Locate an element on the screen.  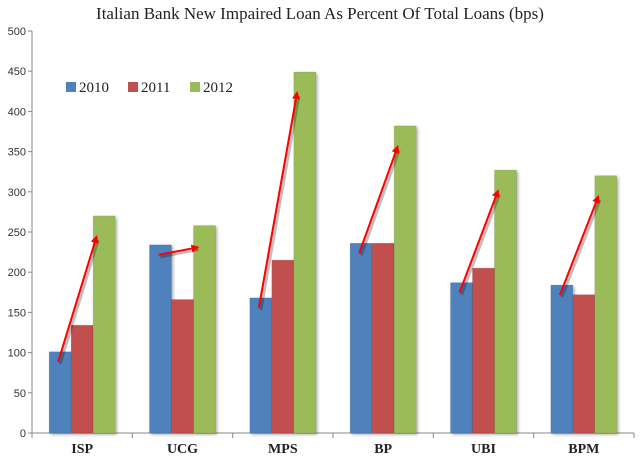
legend: 2010 2011 2012 is located at coordinates (149, 88).